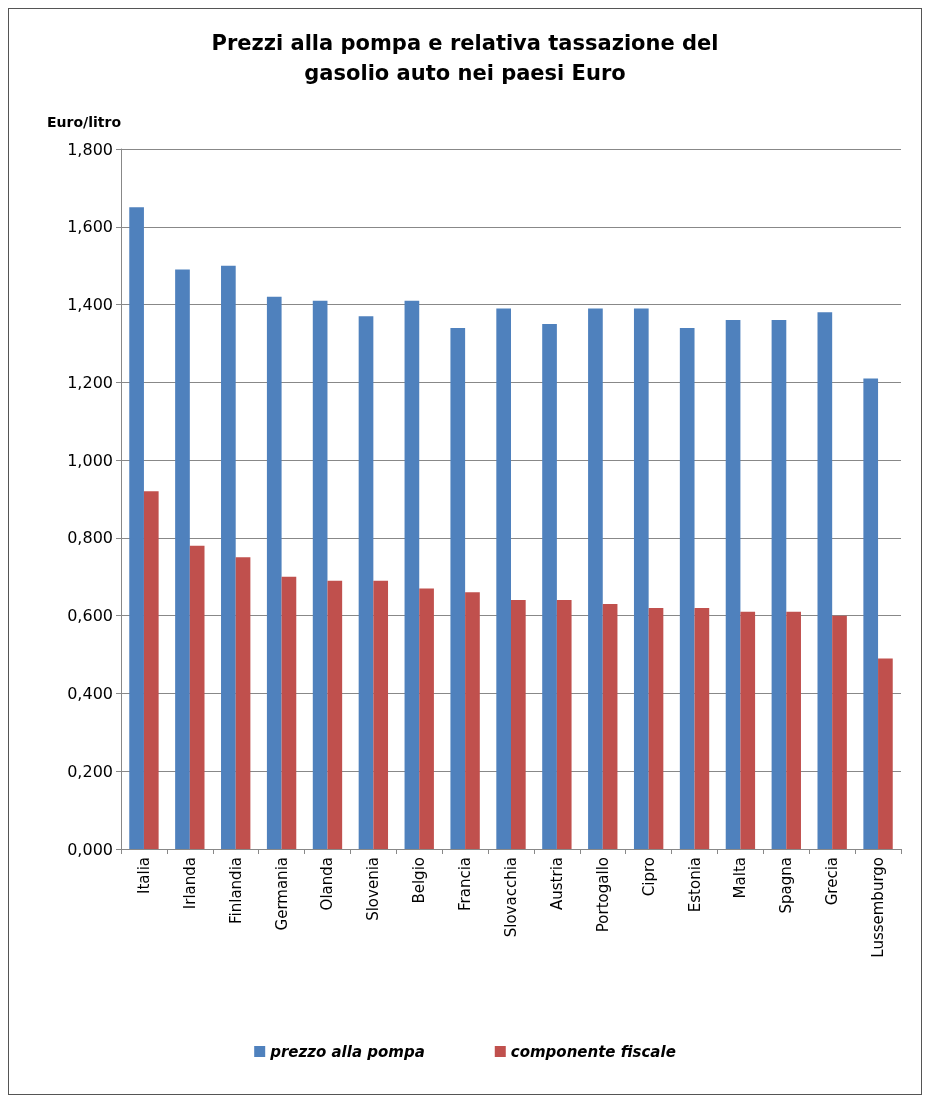 Image resolution: width=936 pixels, height=1107 pixels. What do you see at coordinates (327, 884) in the screenshot?
I see `x-tick-label: Olanda` at bounding box center [327, 884].